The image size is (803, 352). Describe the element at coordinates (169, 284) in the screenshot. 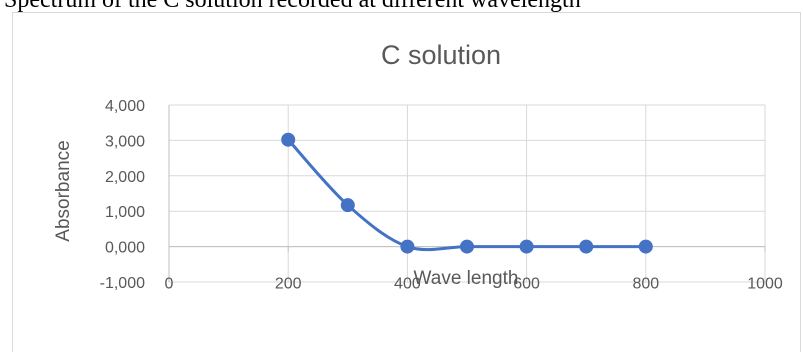

I see `x-tick-label: 0` at that location.